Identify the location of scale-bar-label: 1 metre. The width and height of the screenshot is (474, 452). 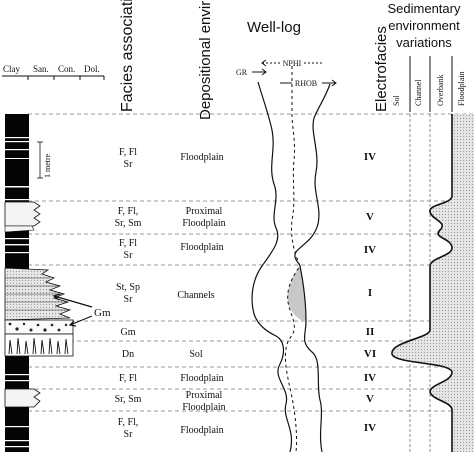
(47, 165).